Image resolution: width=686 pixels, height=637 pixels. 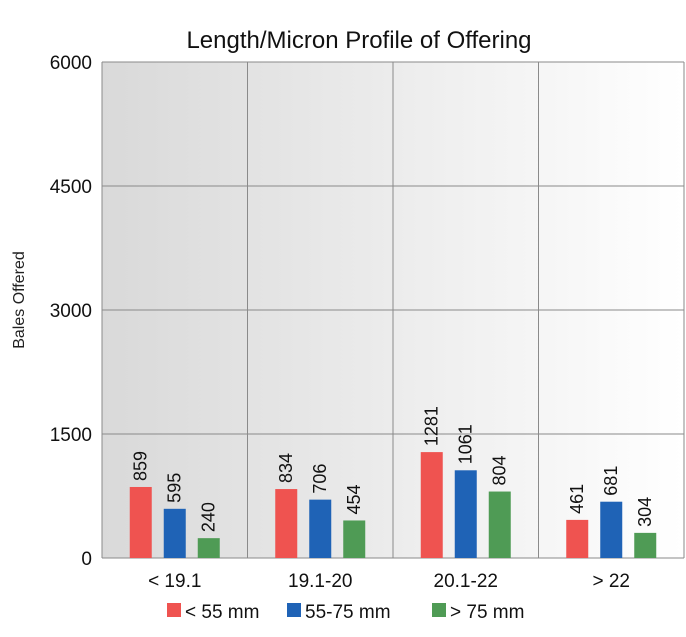 What do you see at coordinates (209, 517) in the screenshot?
I see `data-label: 240` at bounding box center [209, 517].